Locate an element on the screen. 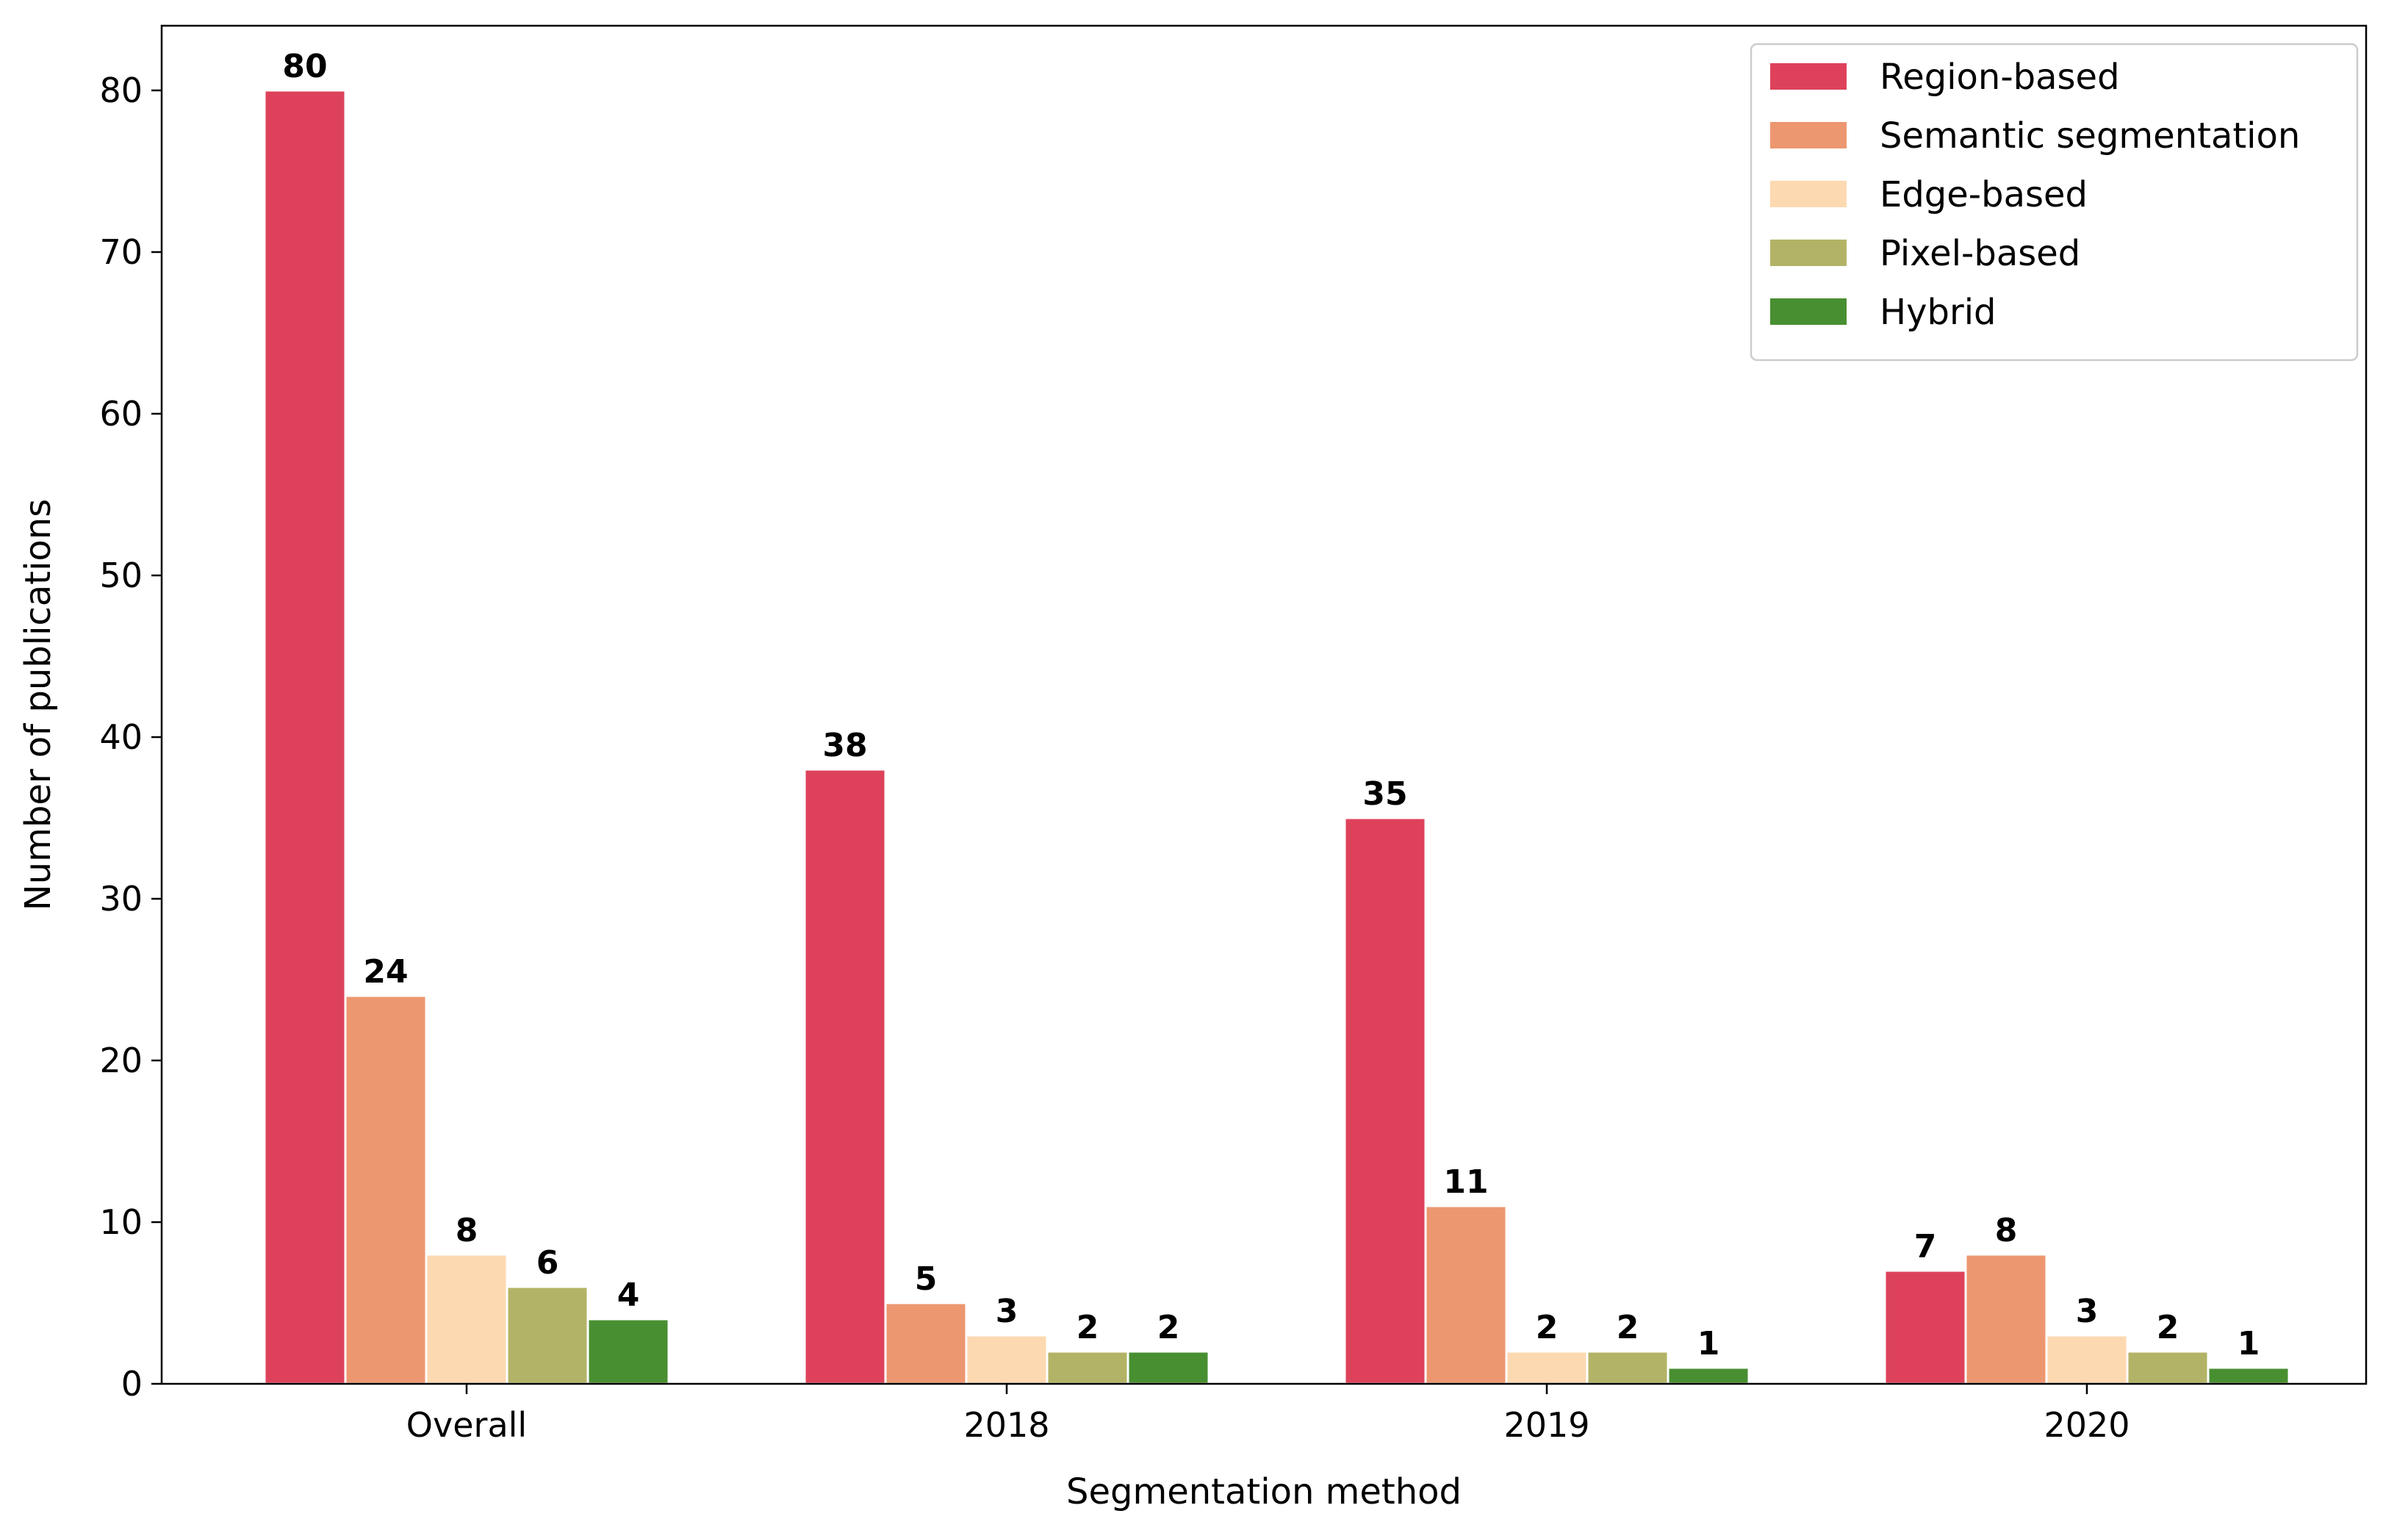  x-tick-label: 2018 is located at coordinates (1006, 1425).